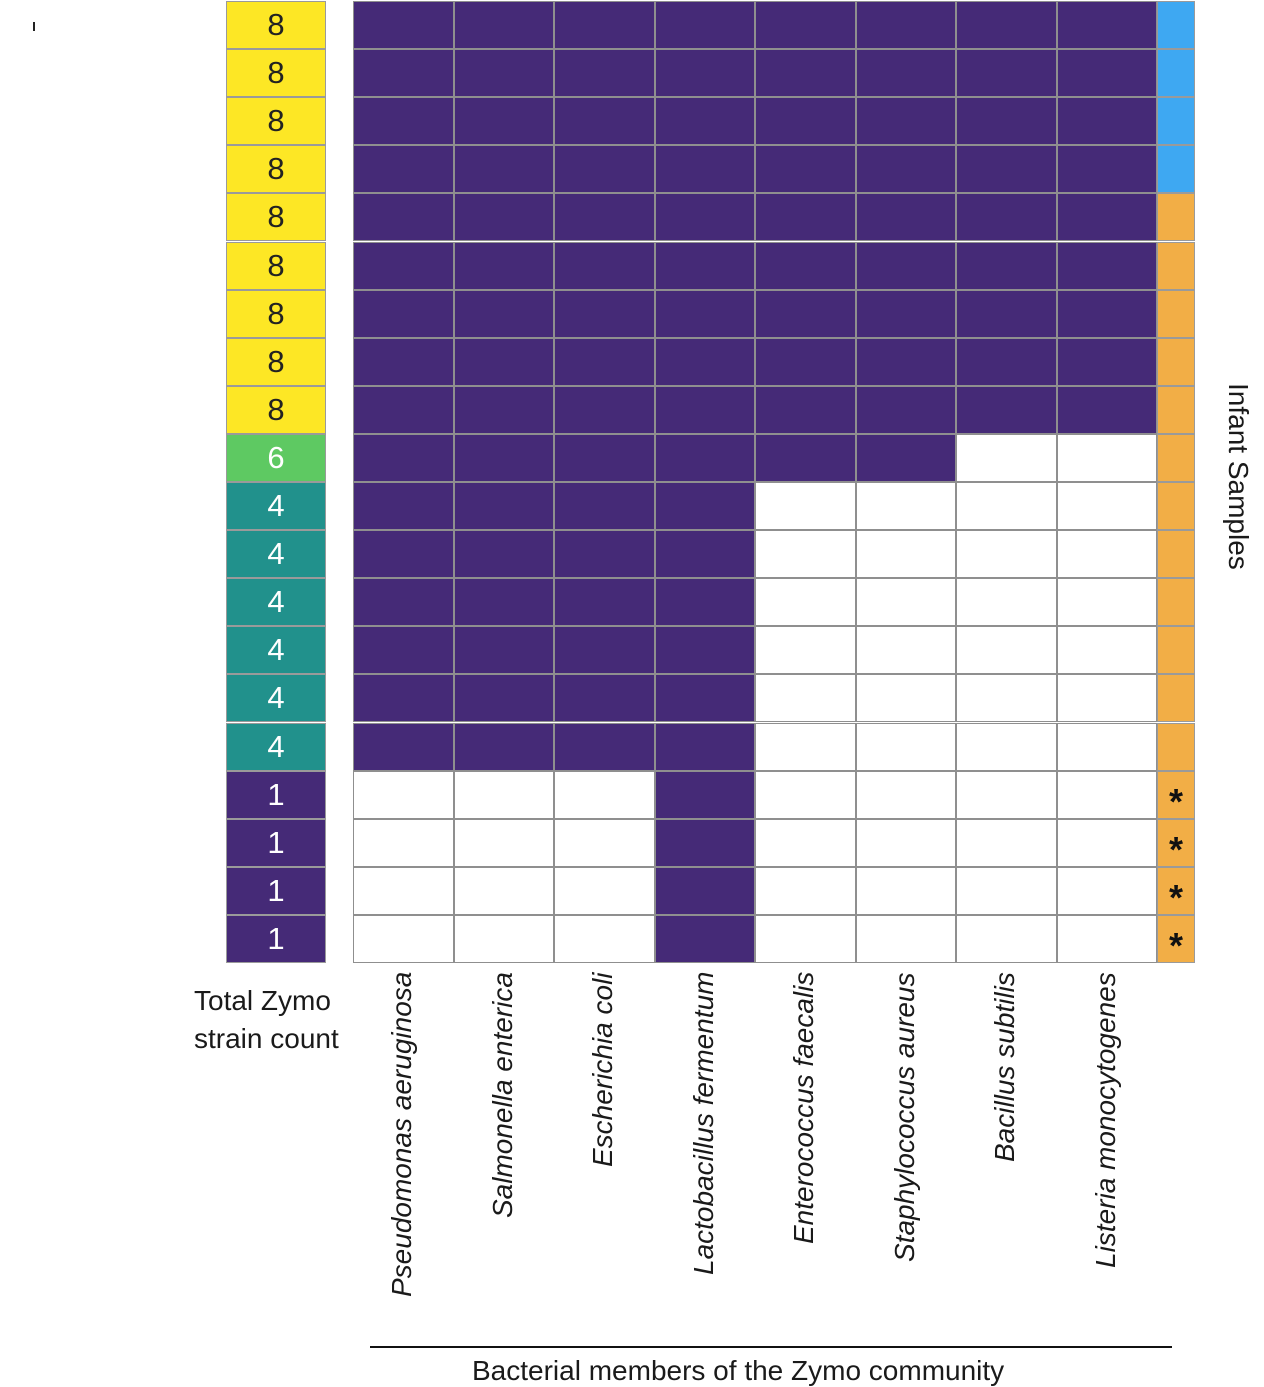  What do you see at coordinates (771, 1347) in the screenshot?
I see `x-axis-line` at bounding box center [771, 1347].